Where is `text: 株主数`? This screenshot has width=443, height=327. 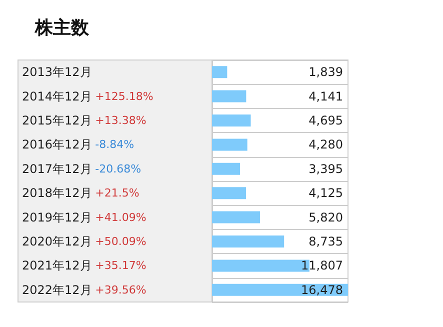 text: 株主数 is located at coordinates (62, 28).